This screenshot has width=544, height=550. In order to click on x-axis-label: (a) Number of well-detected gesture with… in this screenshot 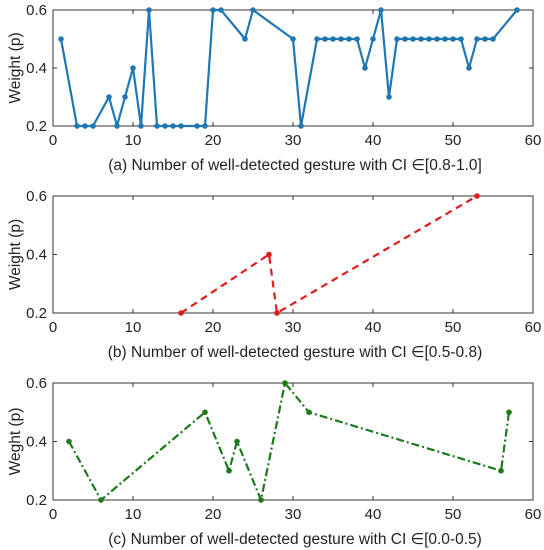, I will do `click(295, 165)`.